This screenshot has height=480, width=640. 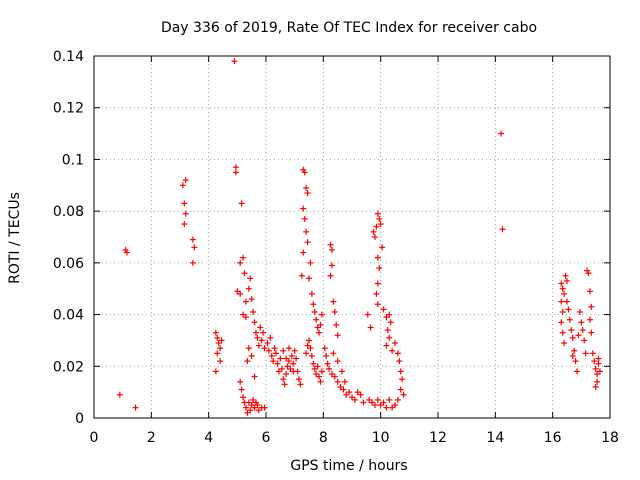 I want to click on y-tick-label: 0, so click(x=79, y=419).